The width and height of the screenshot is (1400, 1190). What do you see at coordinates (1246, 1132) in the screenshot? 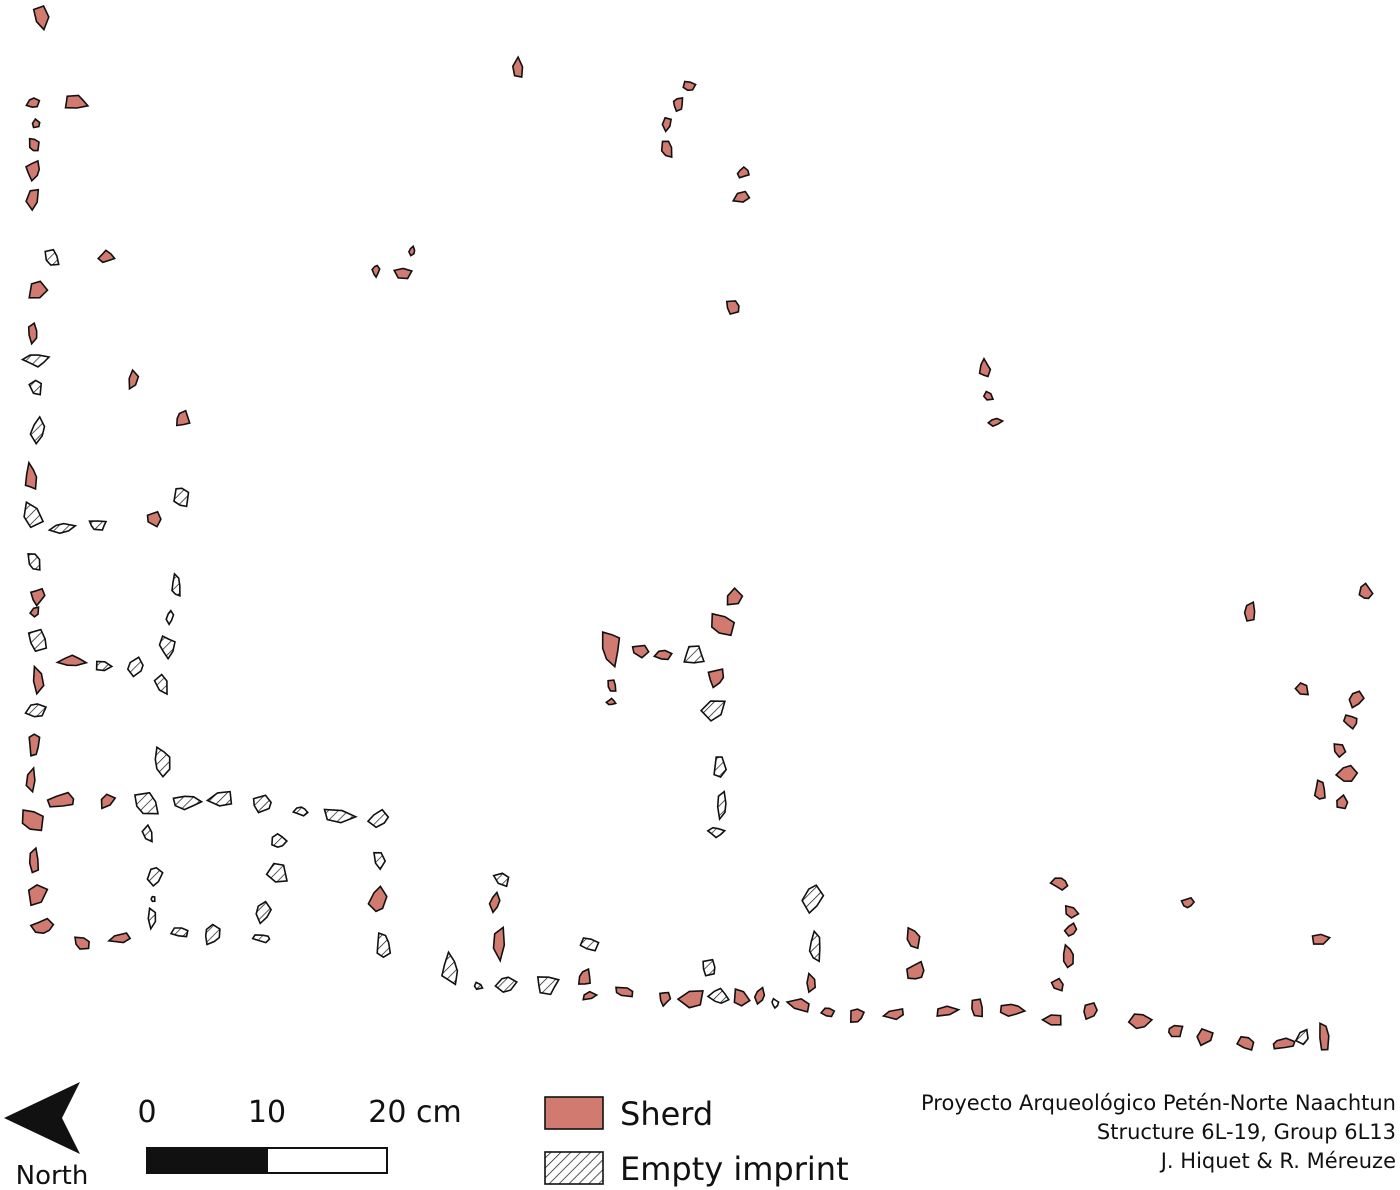
I see `credit-line: Structure 6L-19, Group 6L13` at bounding box center [1246, 1132].